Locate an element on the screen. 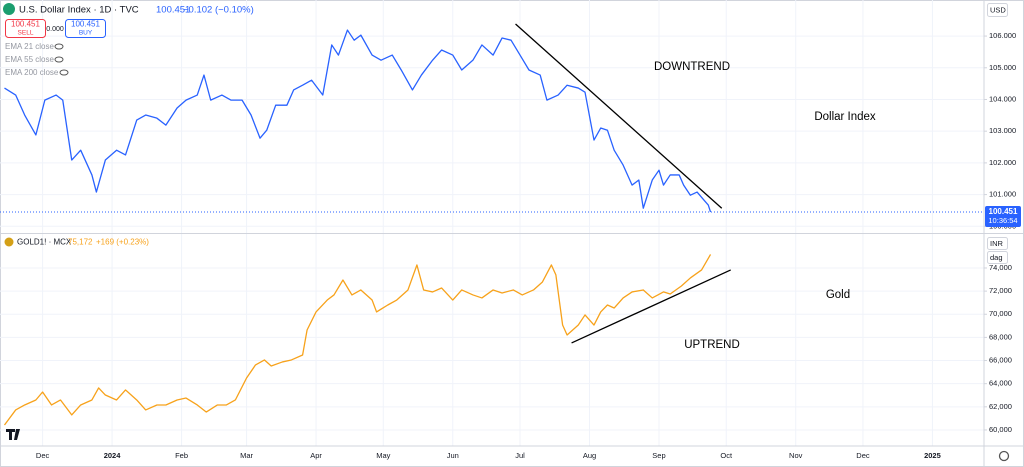  y-tick-label: 62,000 is located at coordinates (1000, 406).